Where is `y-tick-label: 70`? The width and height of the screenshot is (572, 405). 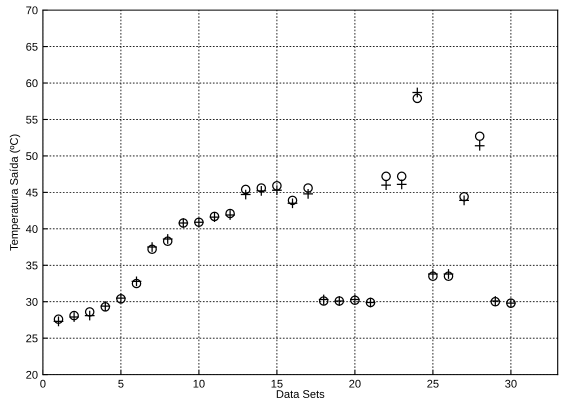 y-tick-label: 70 is located at coordinates (32, 10).